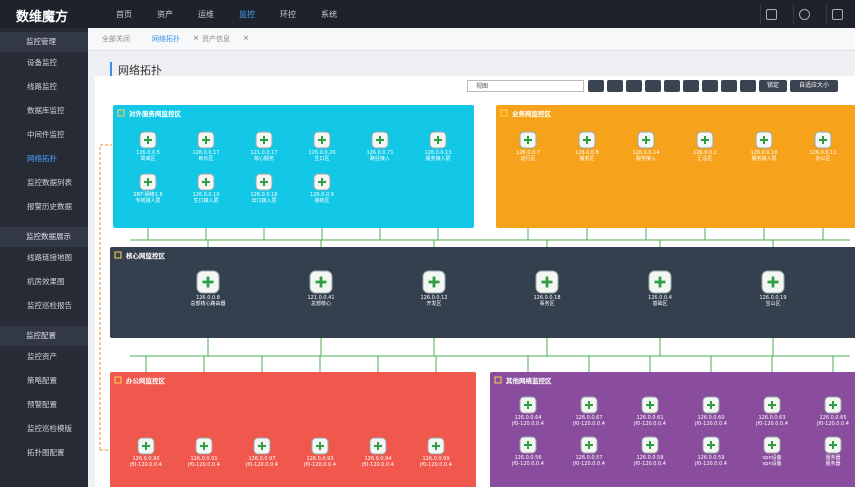 This screenshot has width=855, height=487. Describe the element at coordinates (44, 336) in the screenshot. I see `sidebar-group: 监控配置` at that location.